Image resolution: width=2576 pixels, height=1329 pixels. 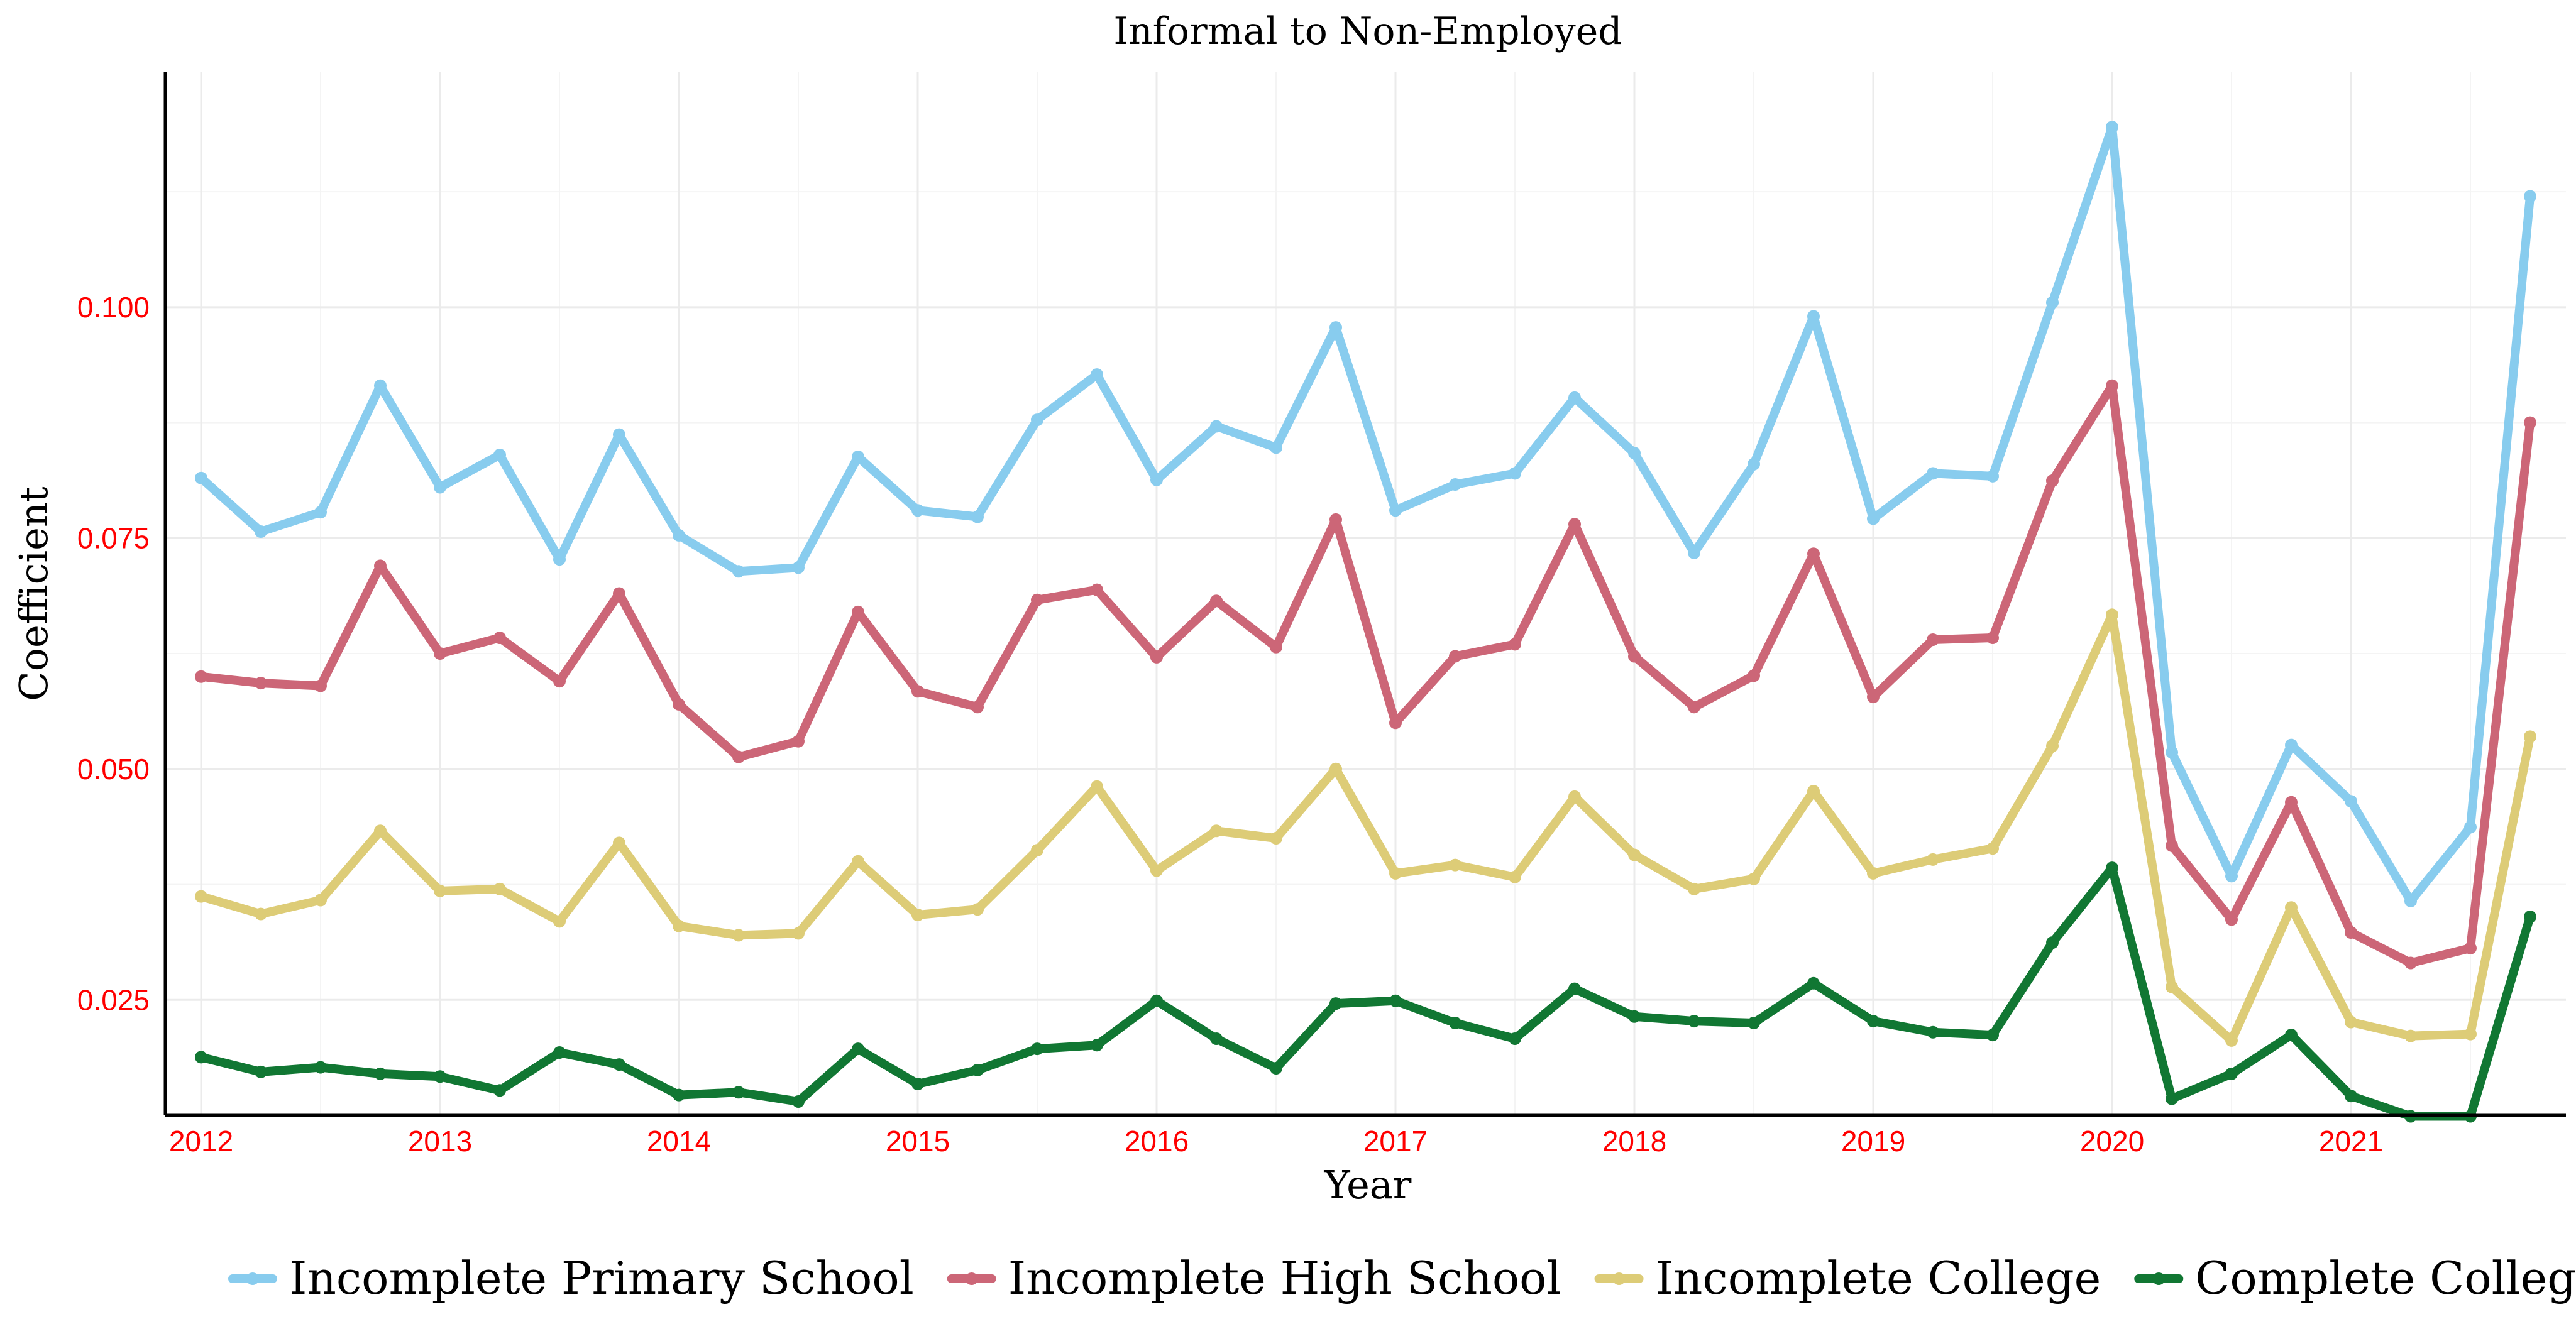 I want to click on x-tick-labels: 2012 2013 2014 2015 2016 2017 2018 2019 2020 2021, so click(x=1276, y=1141).